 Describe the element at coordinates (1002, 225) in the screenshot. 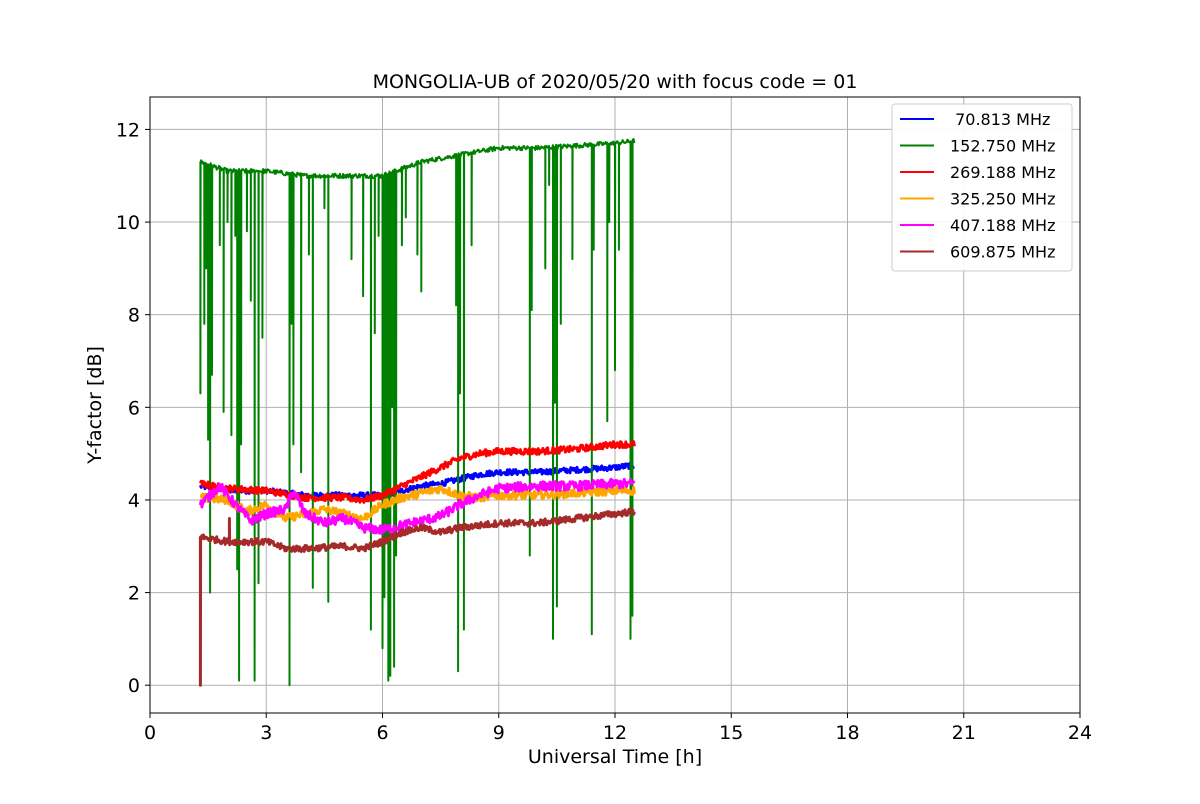

I see `legend-label: 407.188 MHz` at that location.